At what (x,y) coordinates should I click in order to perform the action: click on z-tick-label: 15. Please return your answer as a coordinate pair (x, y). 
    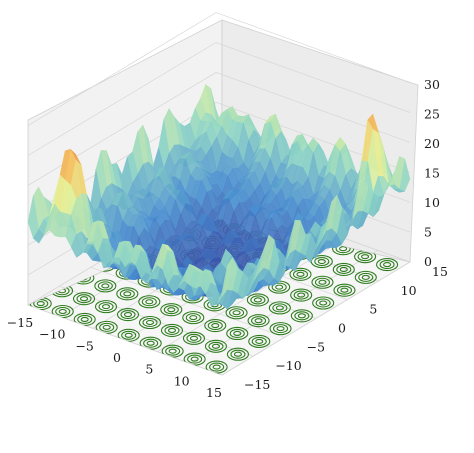
    Looking at the image, I should click on (432, 173).